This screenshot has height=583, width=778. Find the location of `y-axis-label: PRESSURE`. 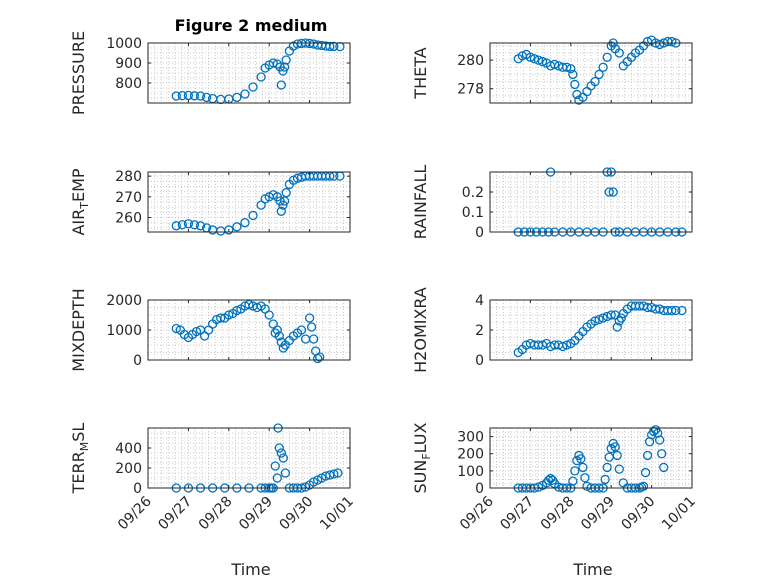

y-axis-label: PRESSURE is located at coordinates (78, 73).